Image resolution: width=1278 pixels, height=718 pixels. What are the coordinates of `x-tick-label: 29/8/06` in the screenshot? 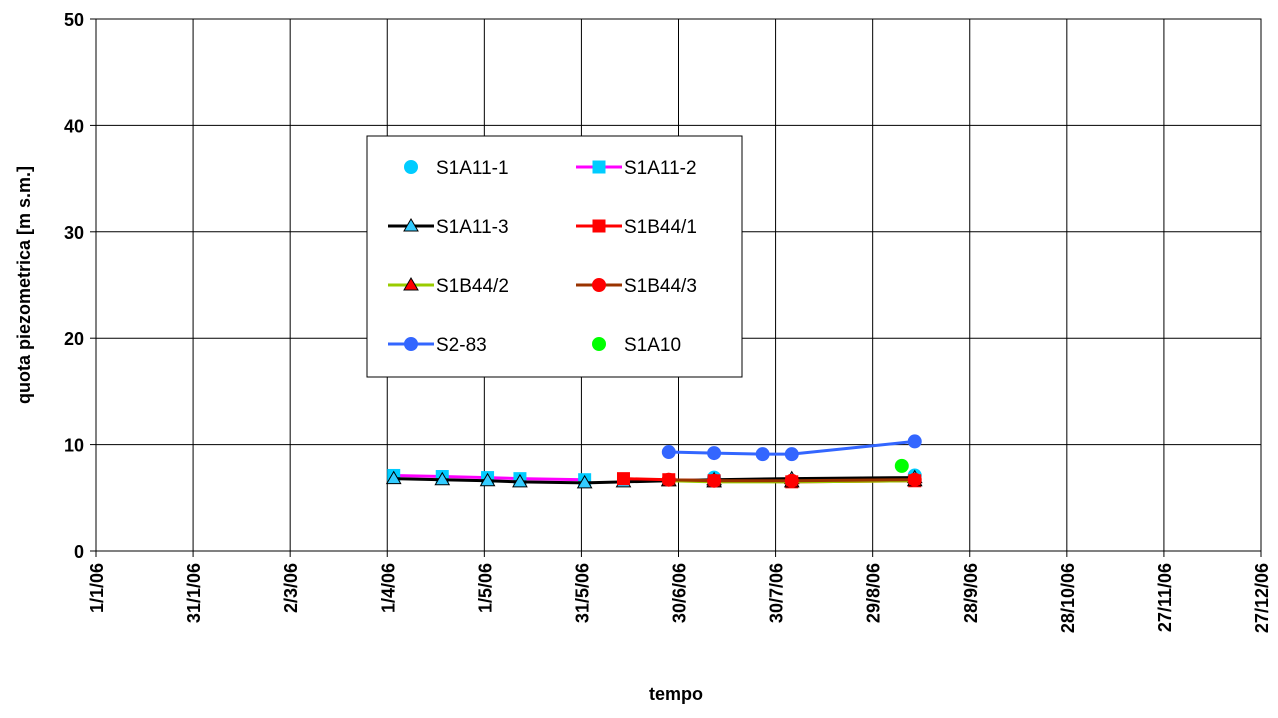 It's located at (874, 593).